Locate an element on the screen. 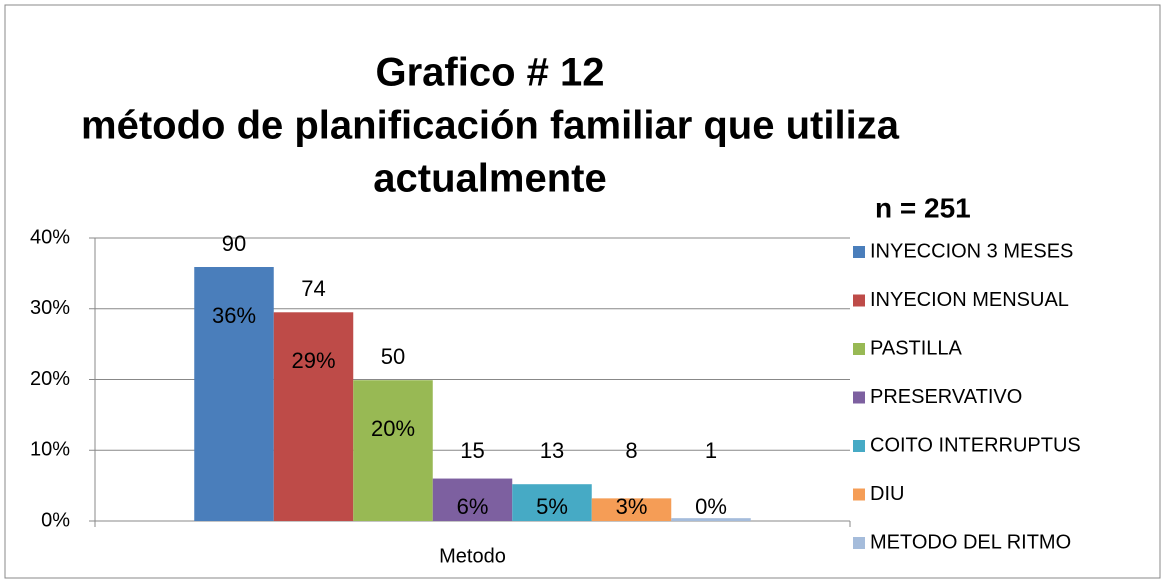 Image resolution: width=1167 pixels, height=584 pixels. count-label: 15 is located at coordinates (472, 450).